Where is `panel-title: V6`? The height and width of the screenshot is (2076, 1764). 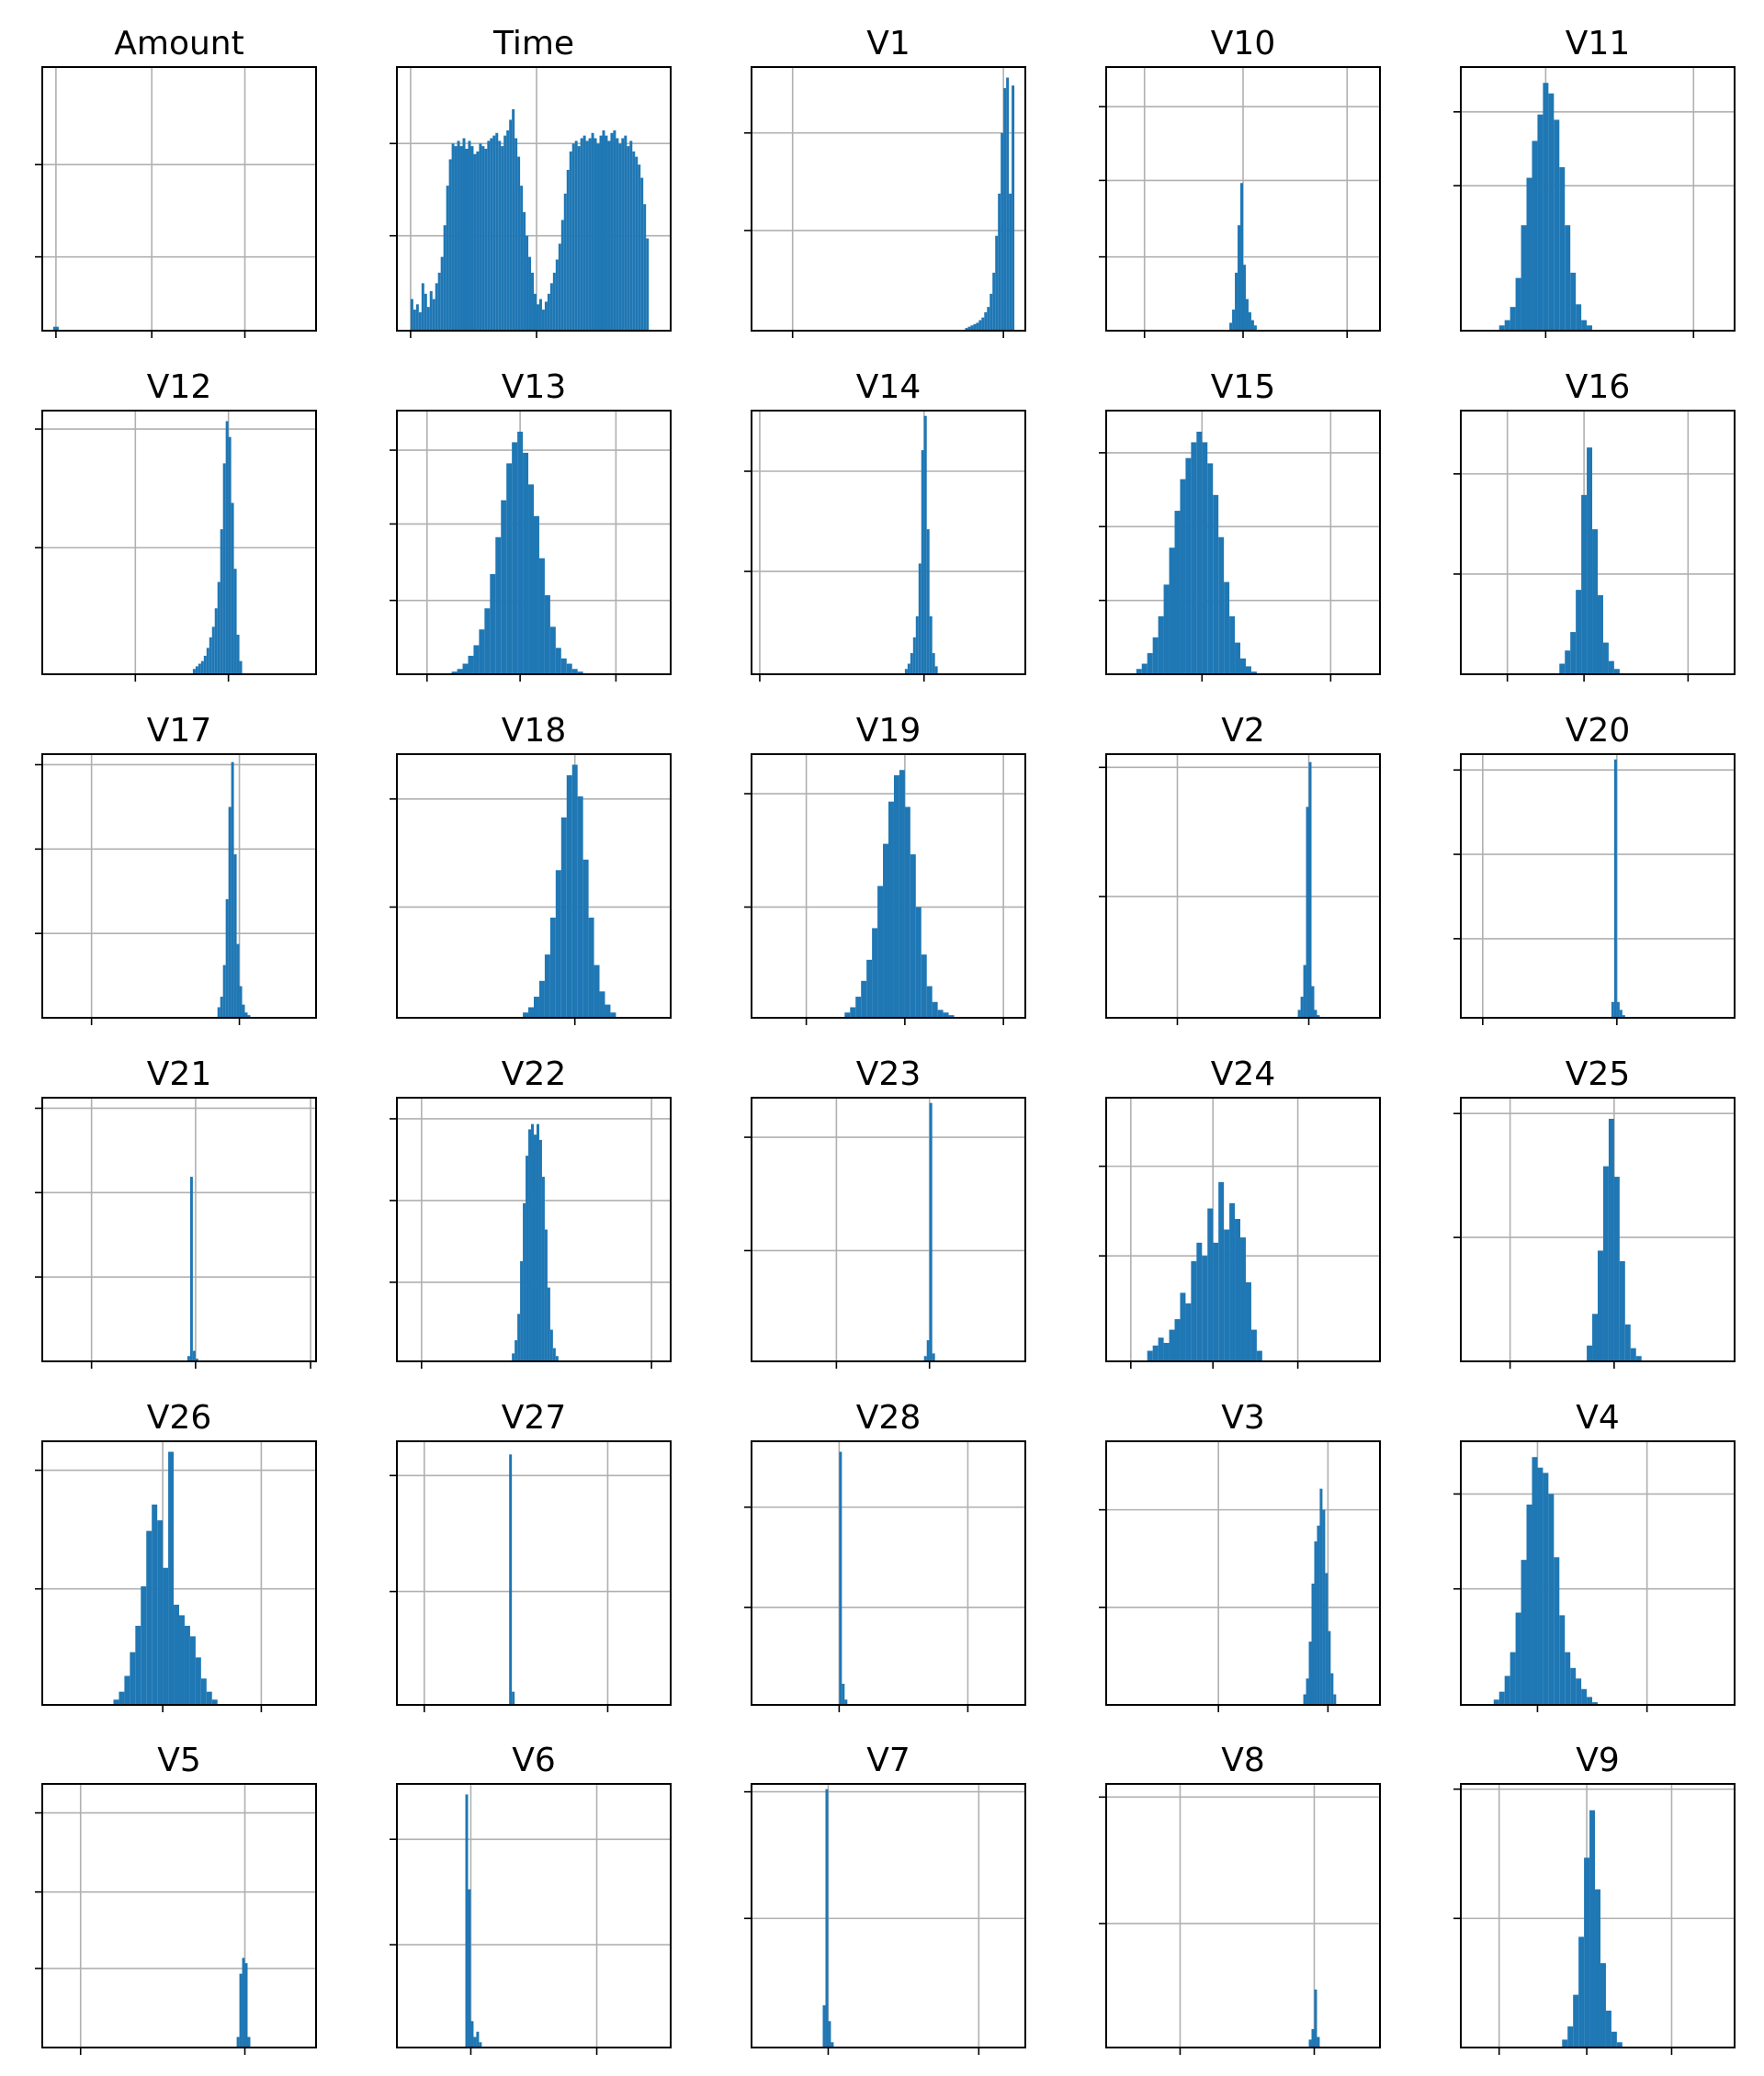
panel-title: V6 is located at coordinates (534, 1760).